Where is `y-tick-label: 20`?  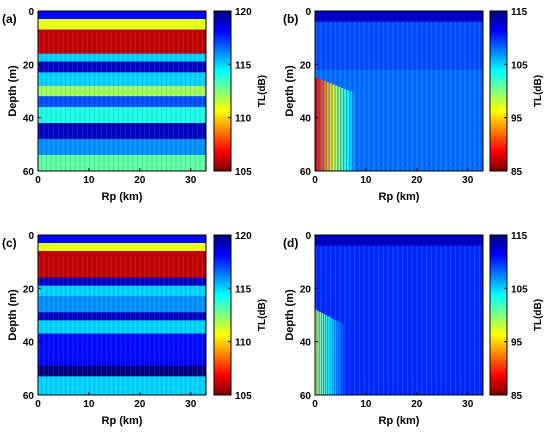 y-tick-label: 20 is located at coordinates (306, 65).